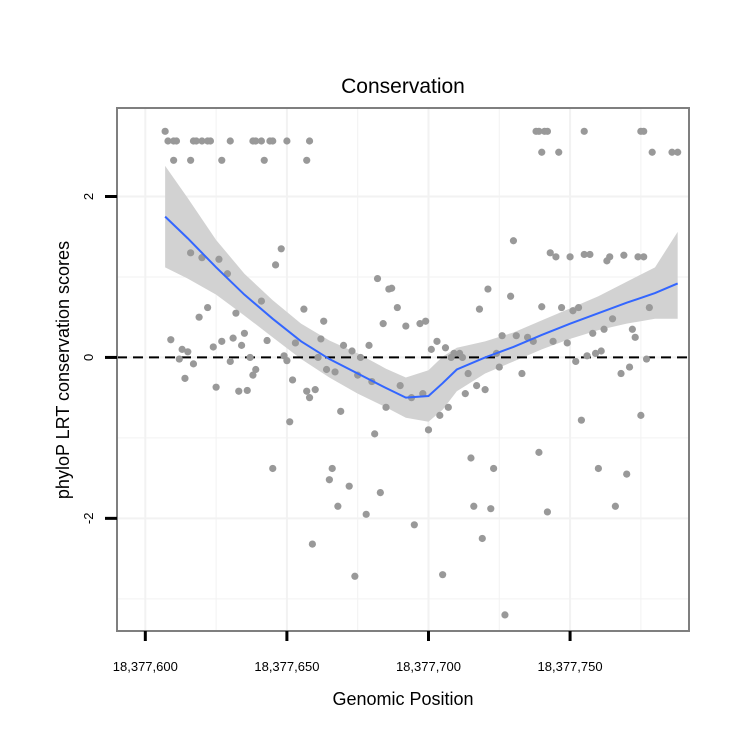 This screenshot has height=750, width=750. What do you see at coordinates (286, 666) in the screenshot?
I see `x-tick-label: 18,377,650` at bounding box center [286, 666].